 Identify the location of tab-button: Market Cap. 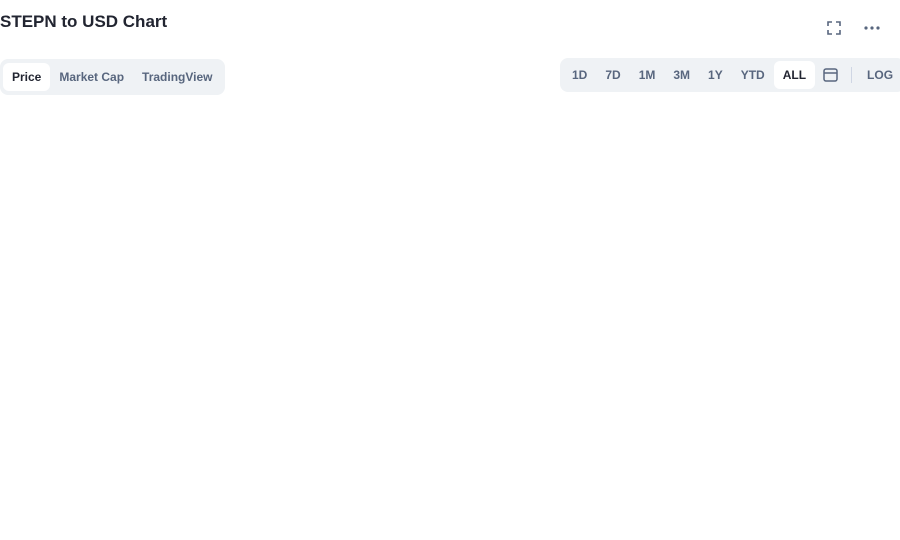
(92, 77).